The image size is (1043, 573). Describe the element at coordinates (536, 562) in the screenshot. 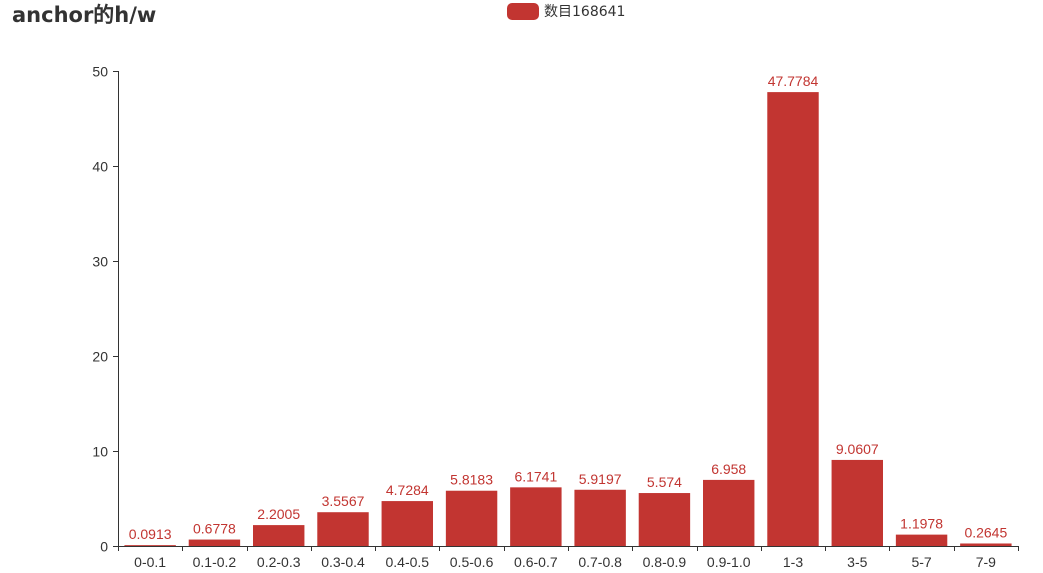

I see `x-tick-label: 0.6-0.7` at that location.